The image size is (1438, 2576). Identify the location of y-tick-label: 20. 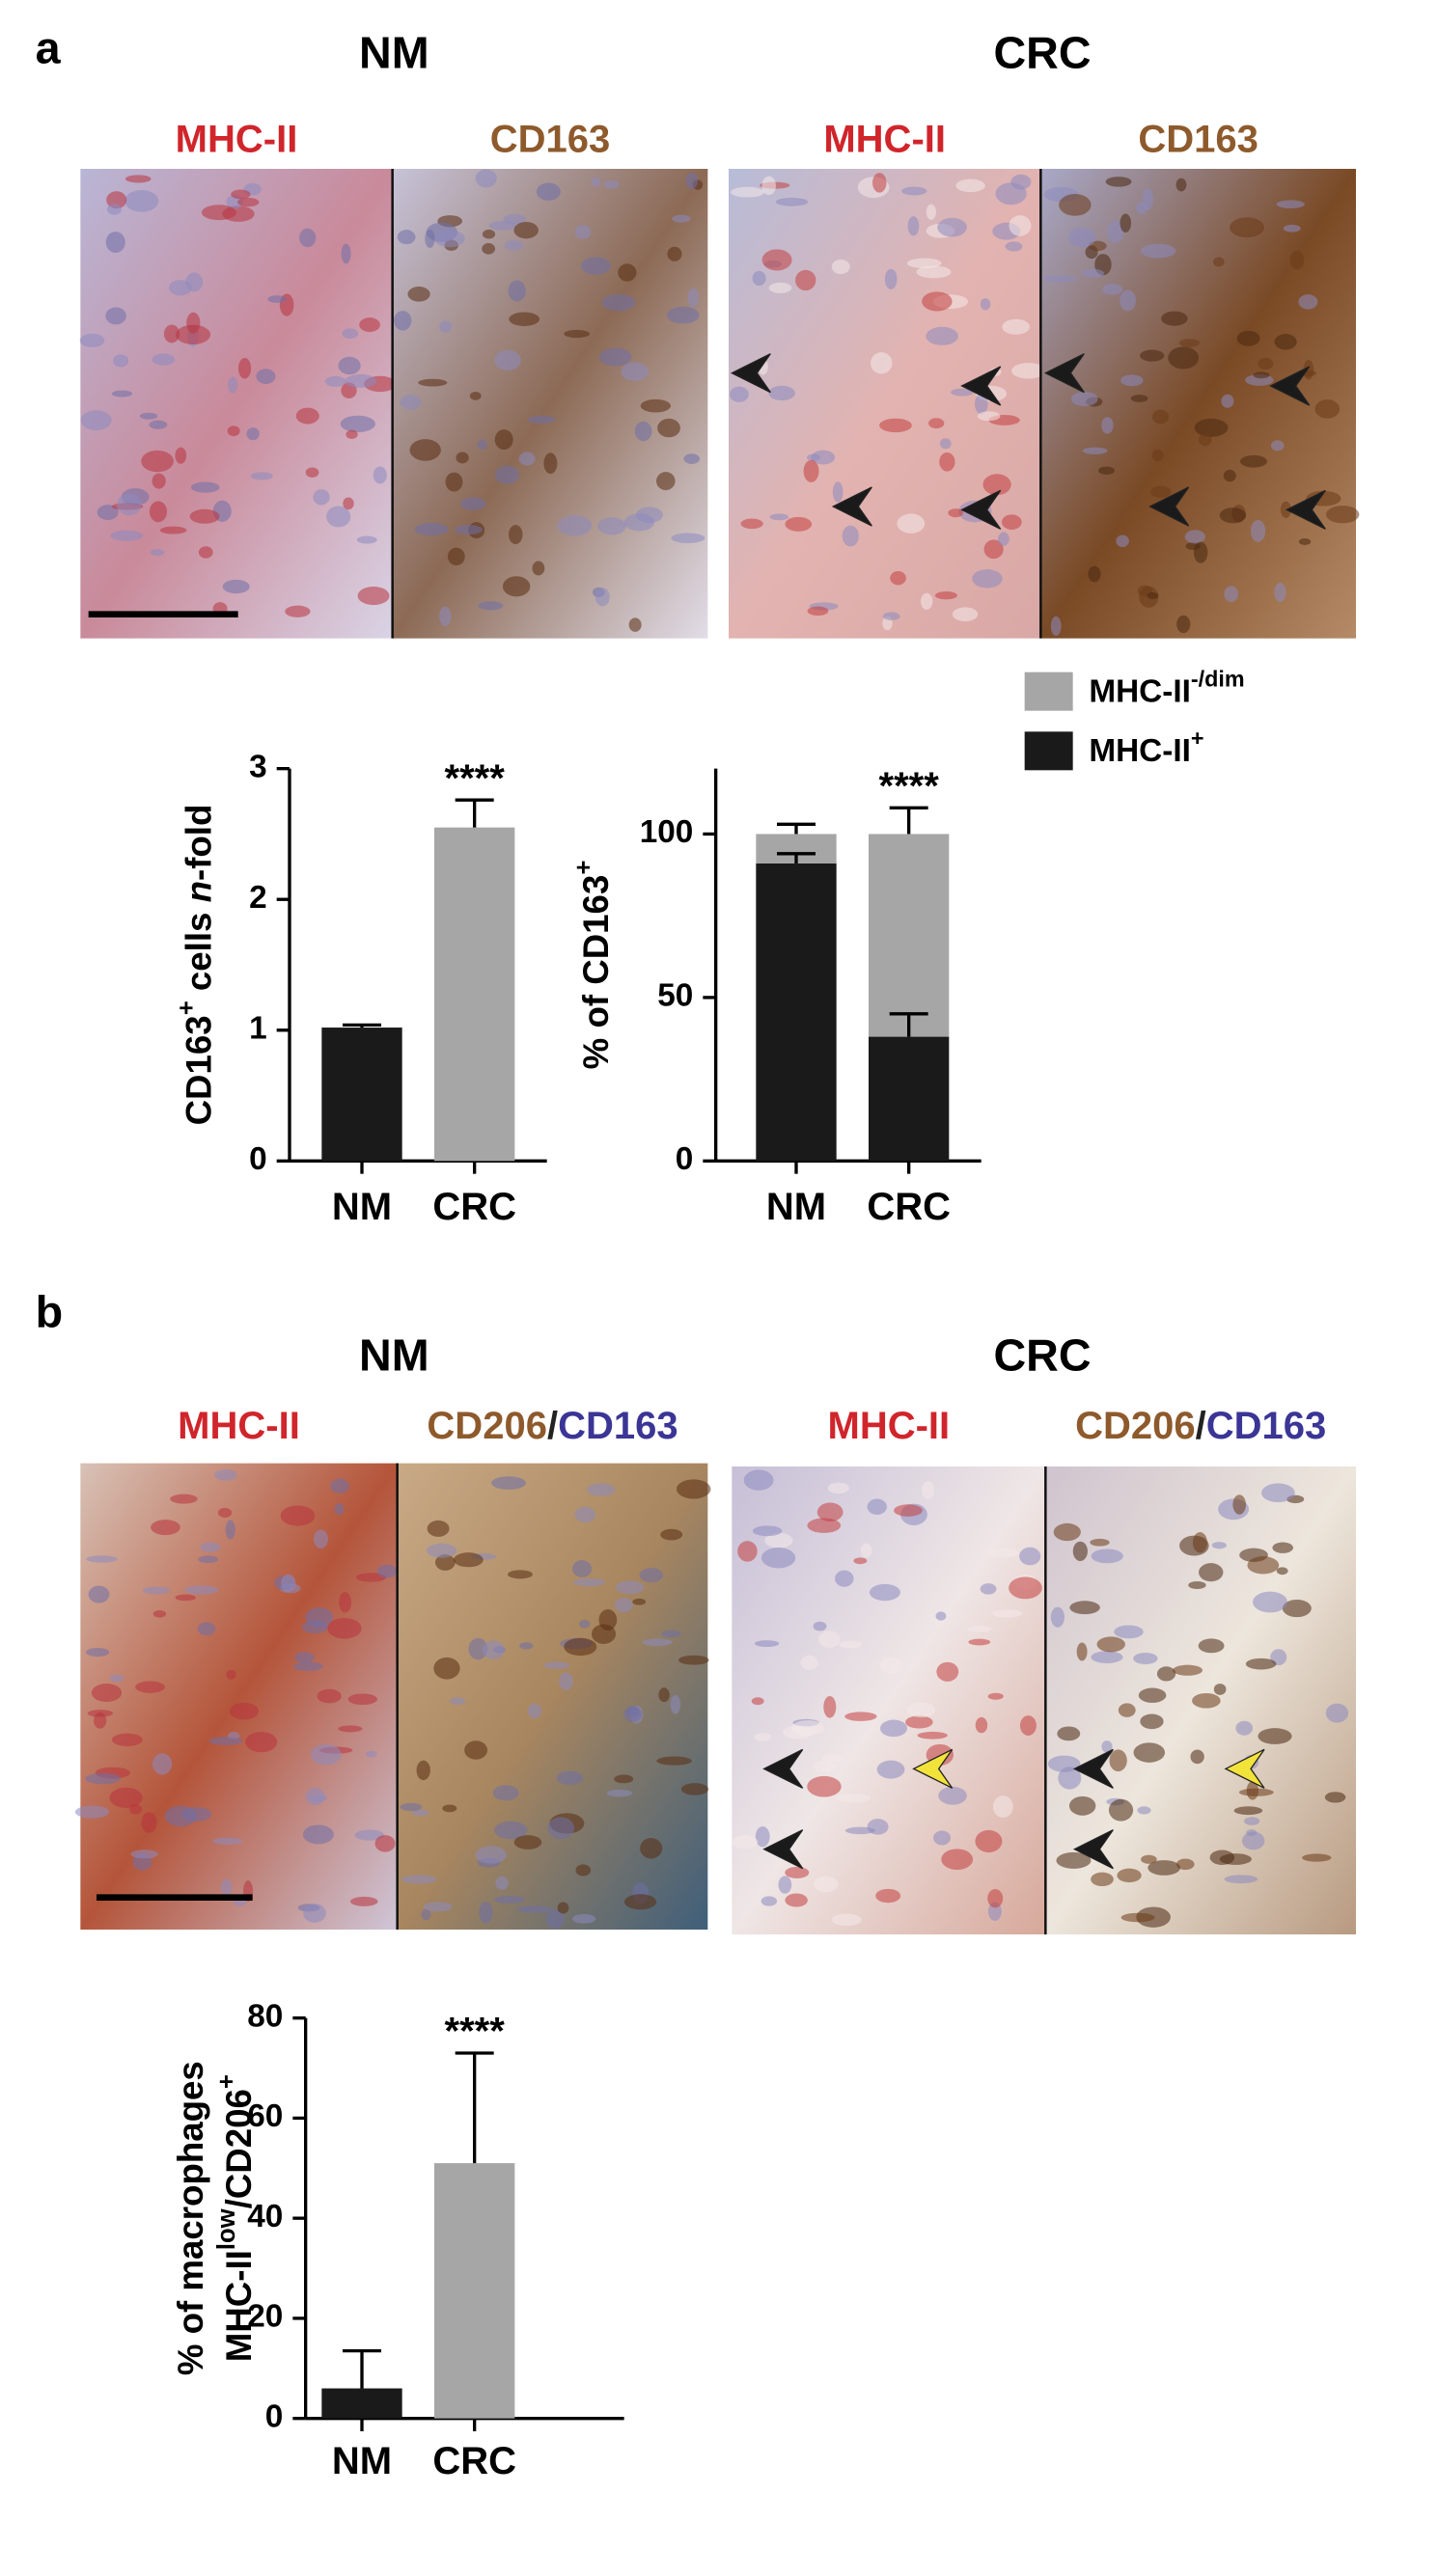
(265, 2317).